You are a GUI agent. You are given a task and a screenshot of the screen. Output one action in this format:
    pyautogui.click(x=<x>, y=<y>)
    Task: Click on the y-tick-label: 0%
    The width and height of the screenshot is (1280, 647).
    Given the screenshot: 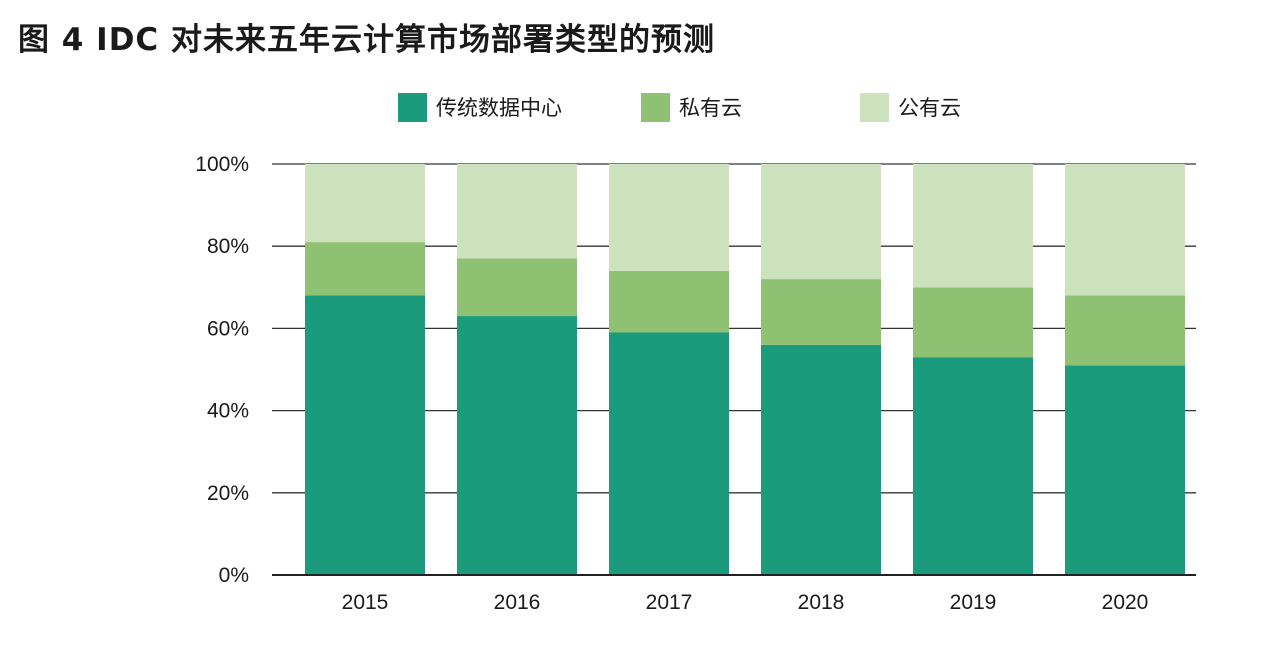 What is the action you would take?
    pyautogui.click(x=234, y=575)
    